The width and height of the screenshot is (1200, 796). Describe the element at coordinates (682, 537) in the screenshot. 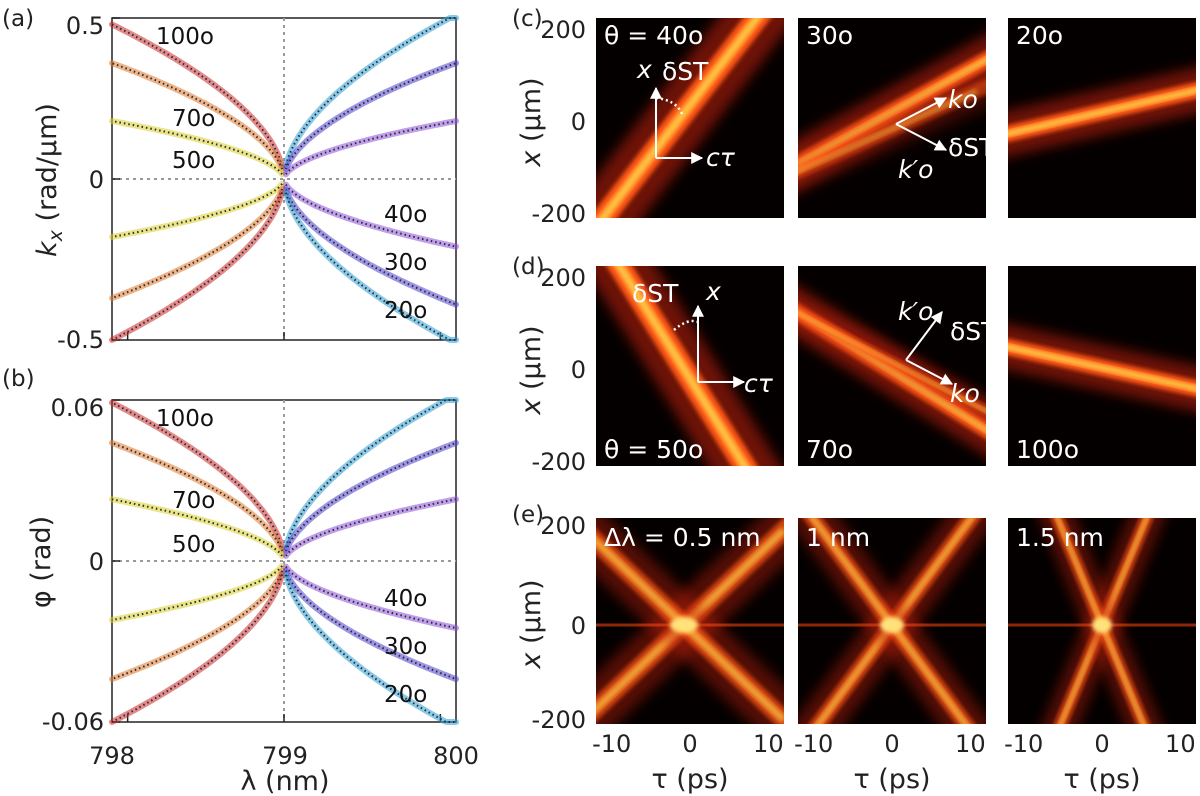

I see `tile-e-0-label: Δλ = 0.5 nm` at that location.